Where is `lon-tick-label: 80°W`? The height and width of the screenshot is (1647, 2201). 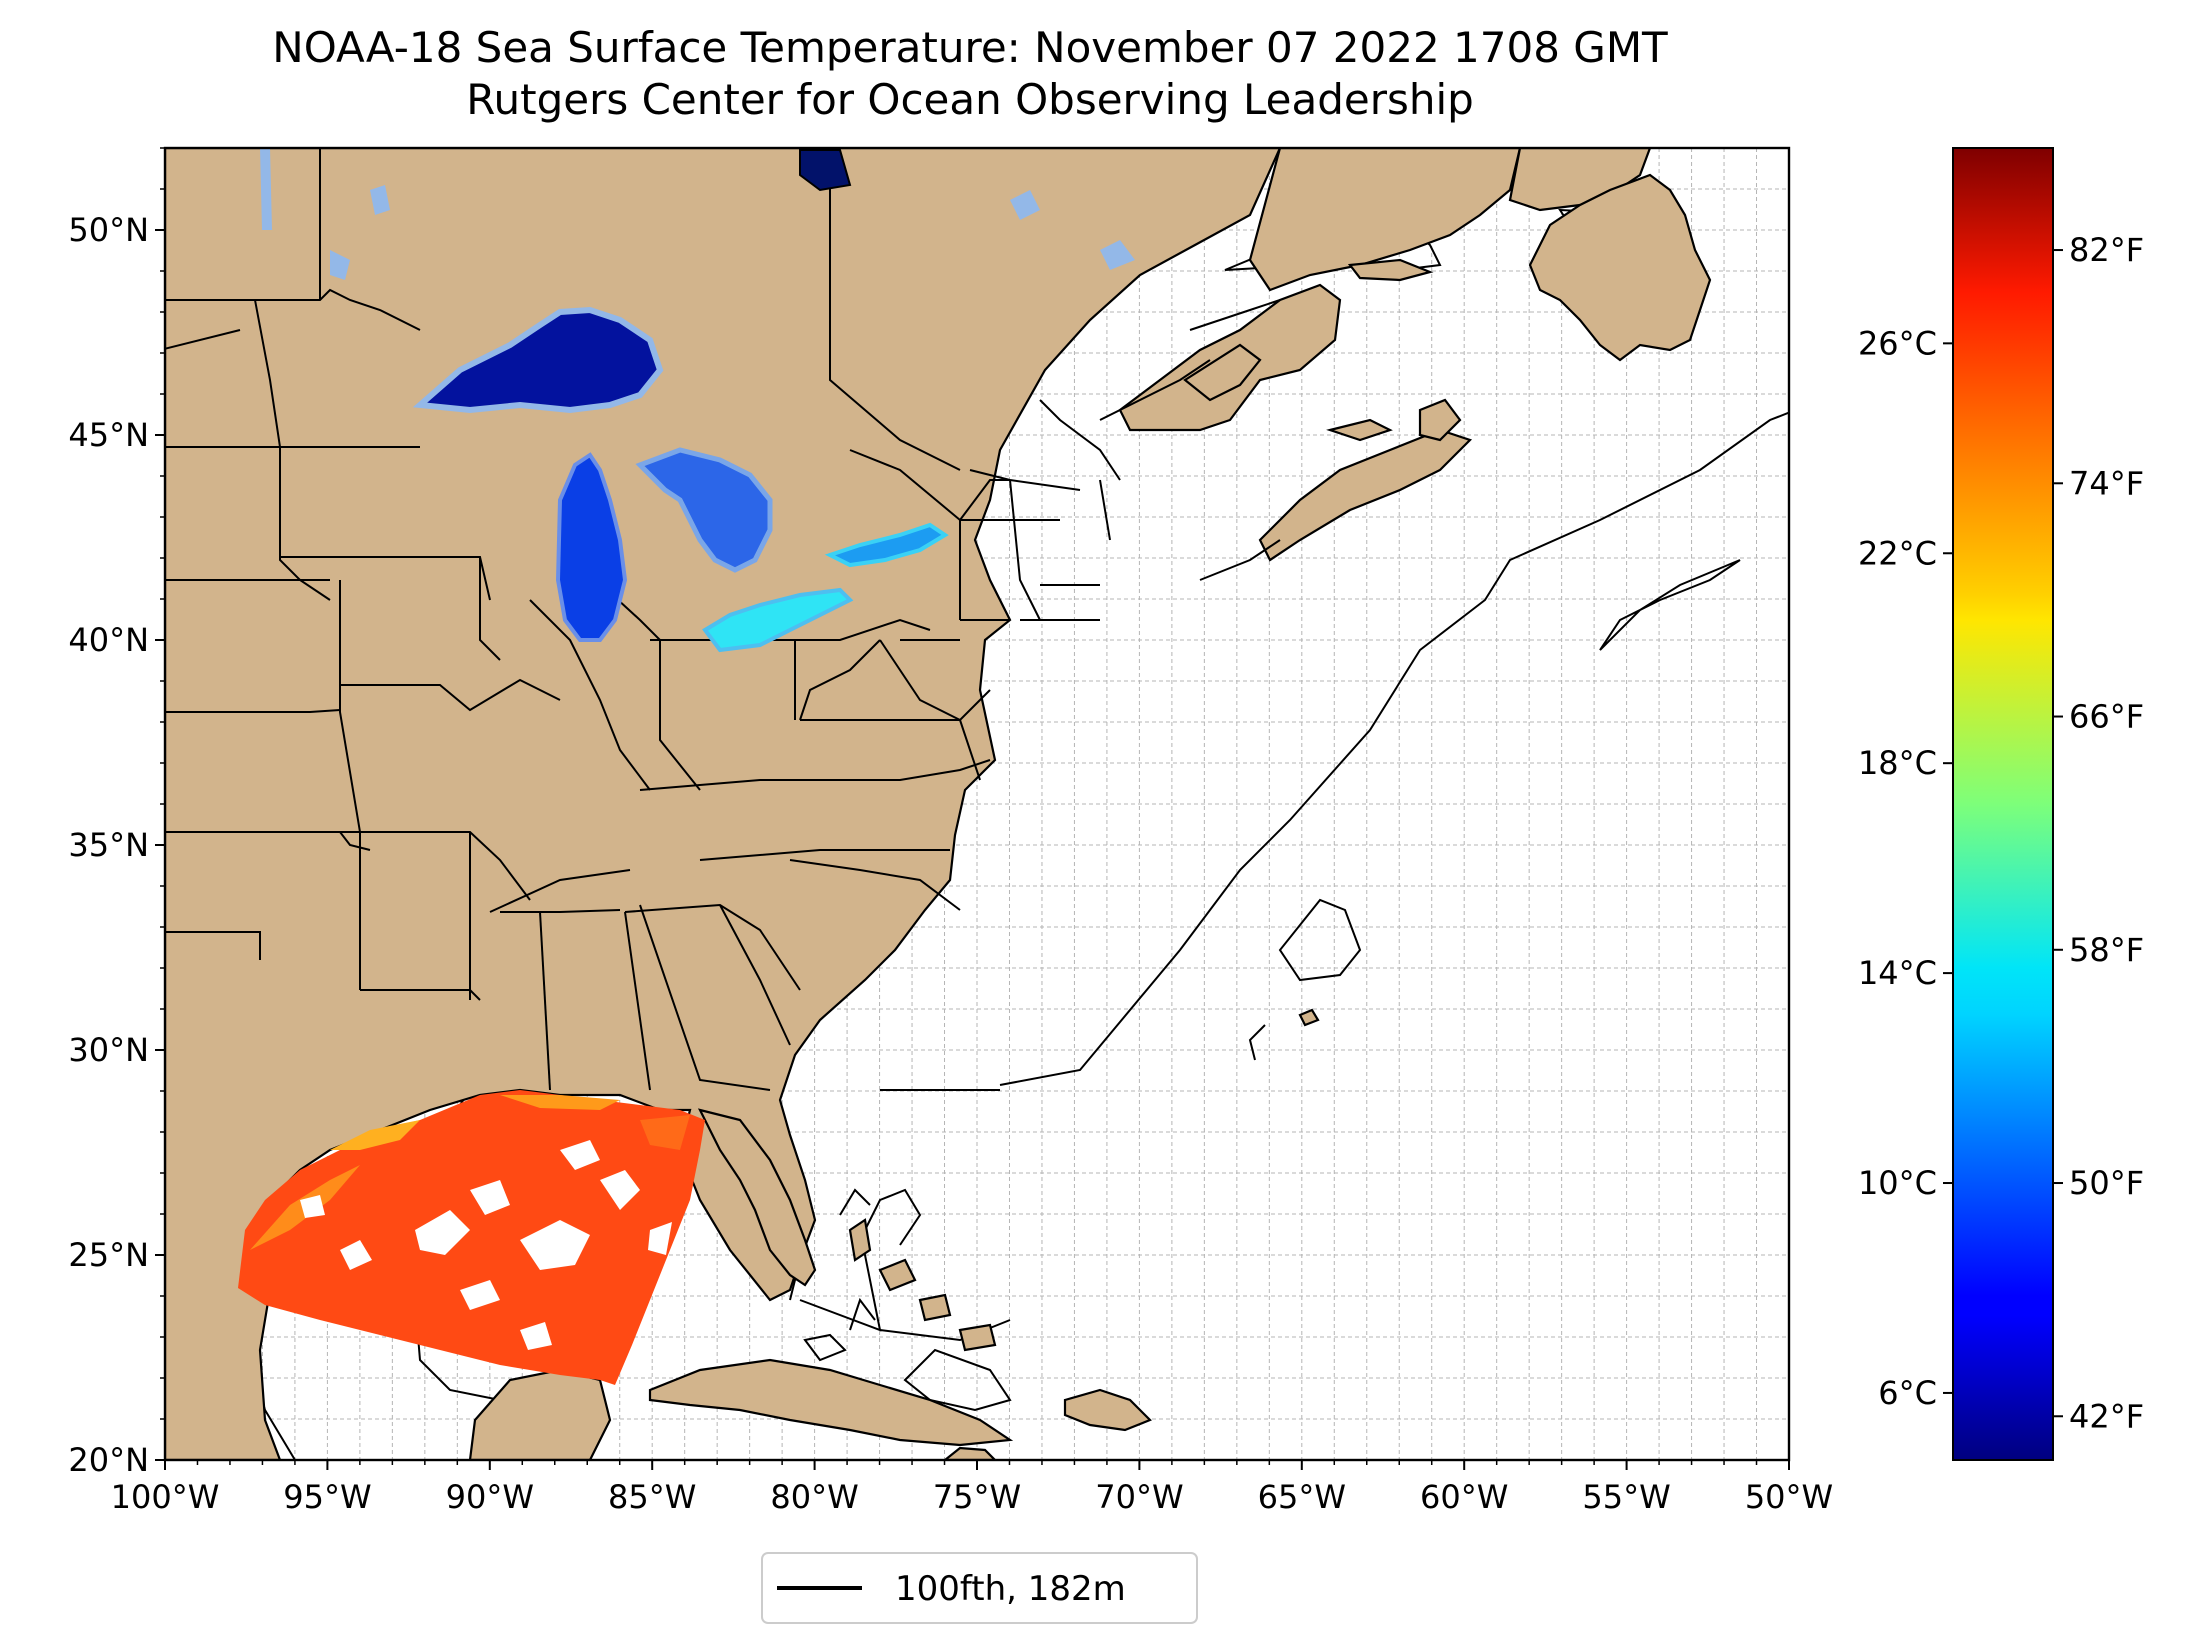
lon-tick-label: 80°W is located at coordinates (814, 1497).